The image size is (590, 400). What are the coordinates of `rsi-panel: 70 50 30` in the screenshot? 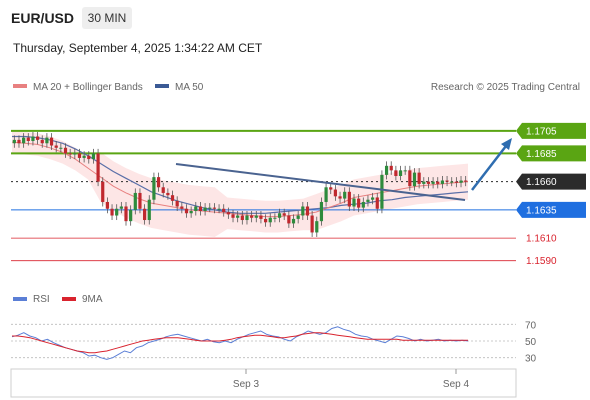 It's located at (274, 342).